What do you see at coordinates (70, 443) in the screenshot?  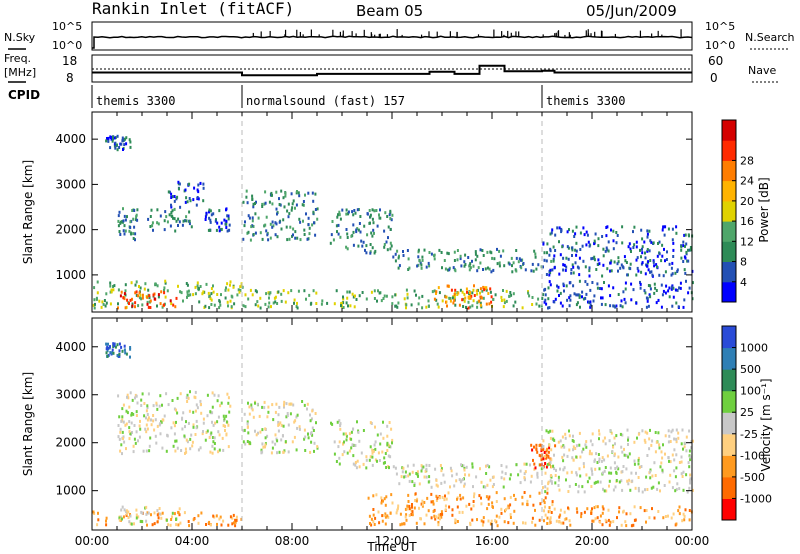 I see `y-tick-label: 2000` at bounding box center [70, 443].